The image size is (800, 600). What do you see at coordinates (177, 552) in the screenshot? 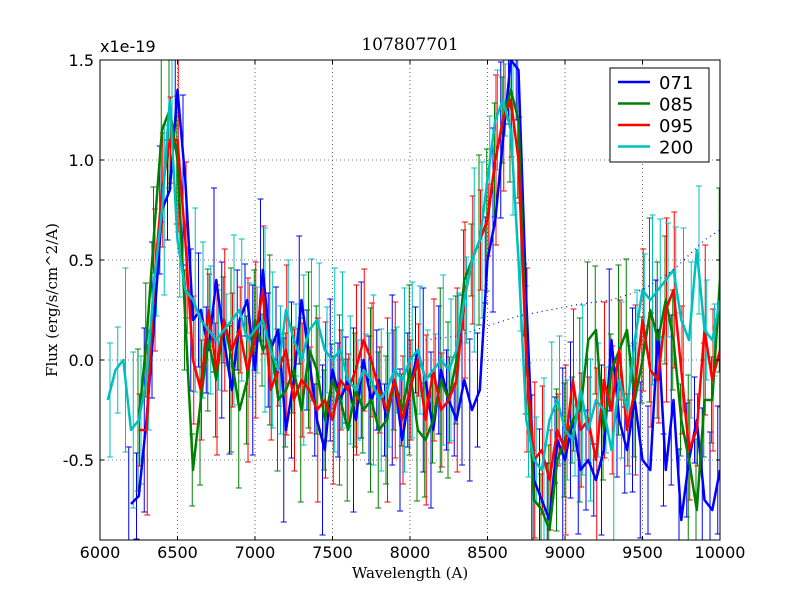
I see `x-tick-label: 6500` at bounding box center [177, 552].